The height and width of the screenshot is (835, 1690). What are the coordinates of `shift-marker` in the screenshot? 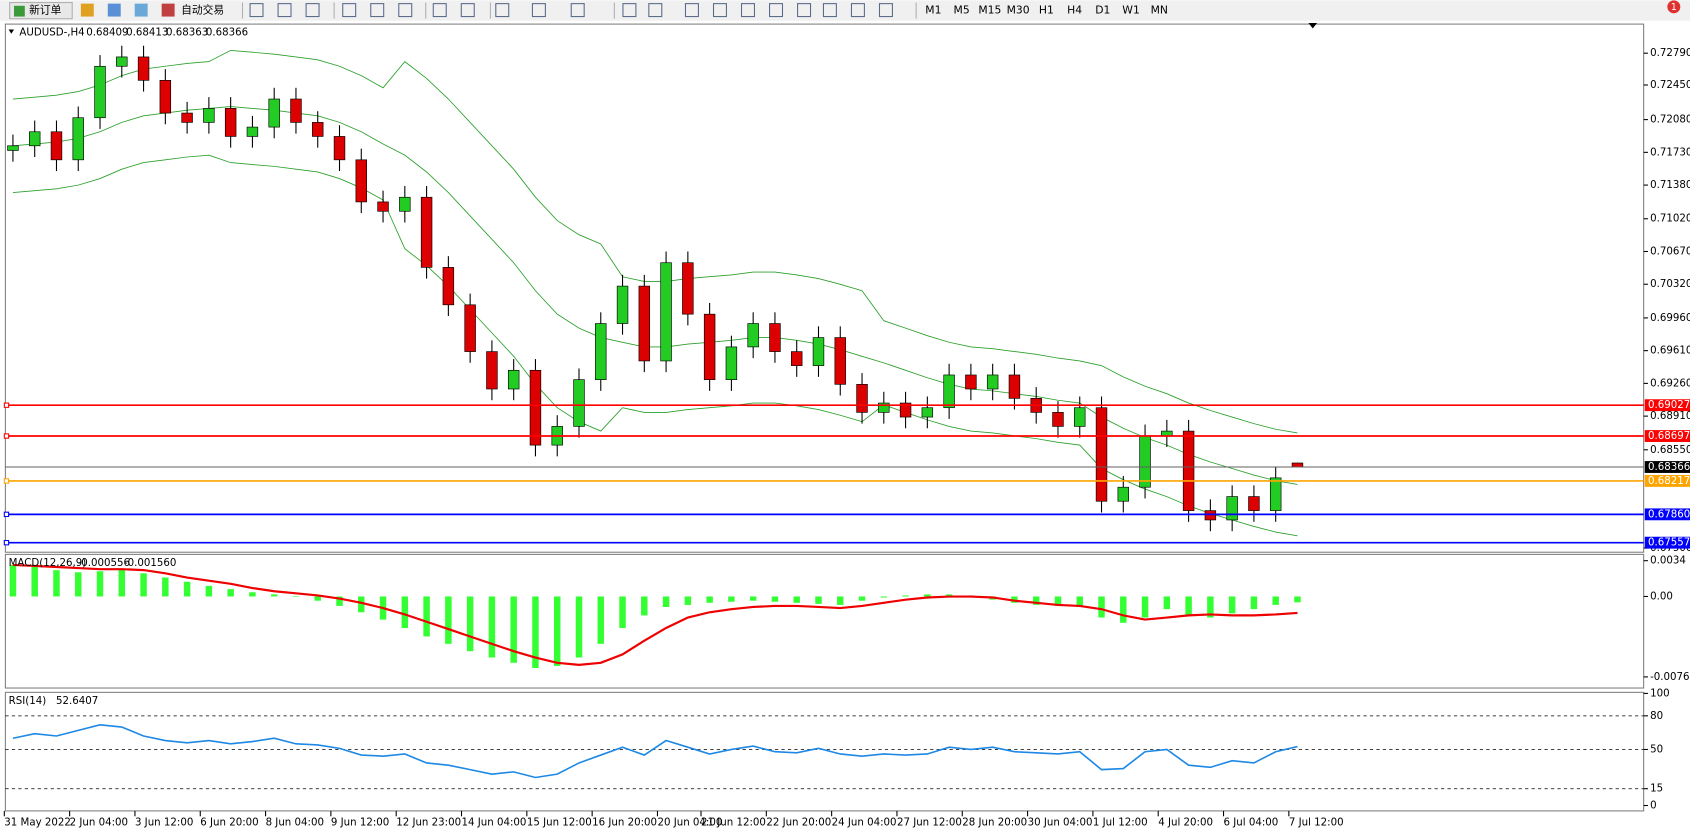 It's located at (1313, 26).